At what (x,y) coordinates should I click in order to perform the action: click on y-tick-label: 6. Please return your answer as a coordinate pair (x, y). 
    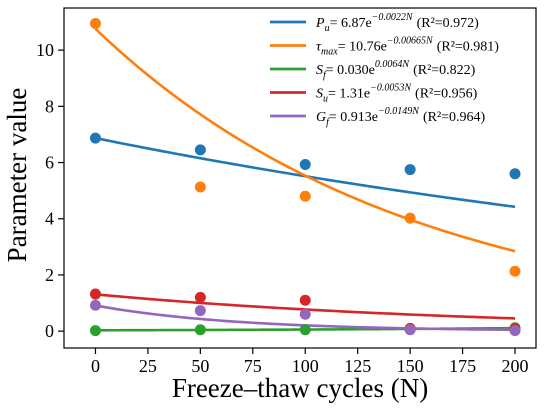
    Looking at the image, I should click on (49, 163).